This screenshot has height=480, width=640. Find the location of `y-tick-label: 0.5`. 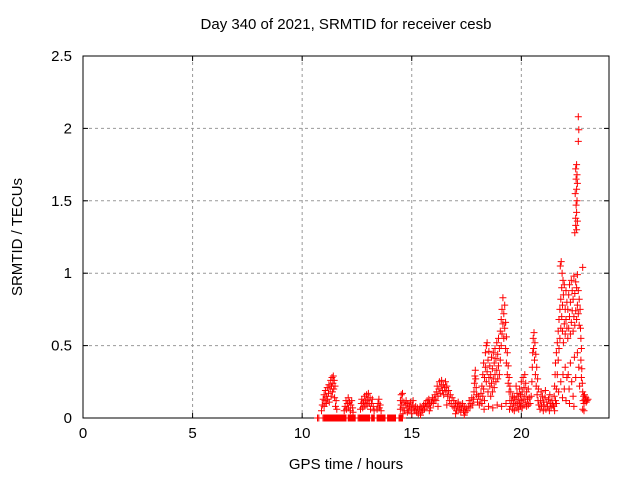

y-tick-label: 0.5 is located at coordinates (61, 346).